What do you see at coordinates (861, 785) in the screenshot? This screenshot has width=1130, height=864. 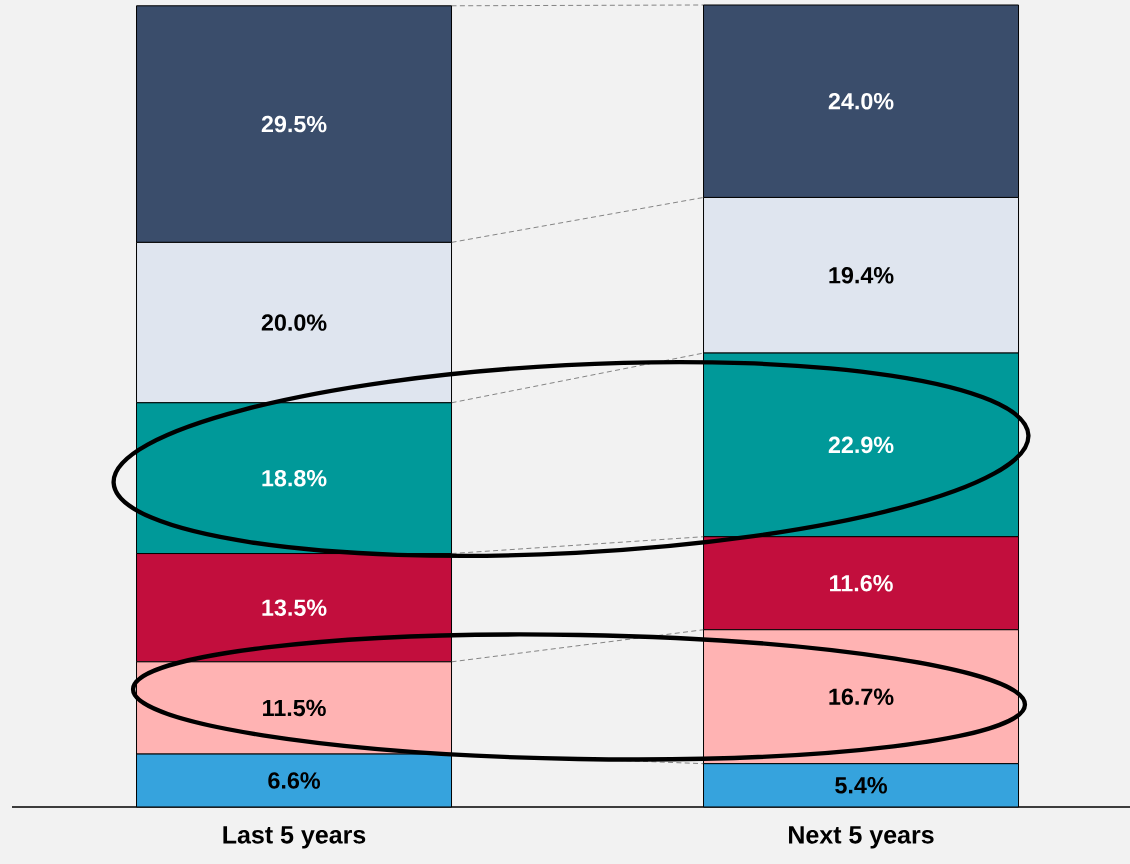 I see `data-label: 5.4%` at bounding box center [861, 785].